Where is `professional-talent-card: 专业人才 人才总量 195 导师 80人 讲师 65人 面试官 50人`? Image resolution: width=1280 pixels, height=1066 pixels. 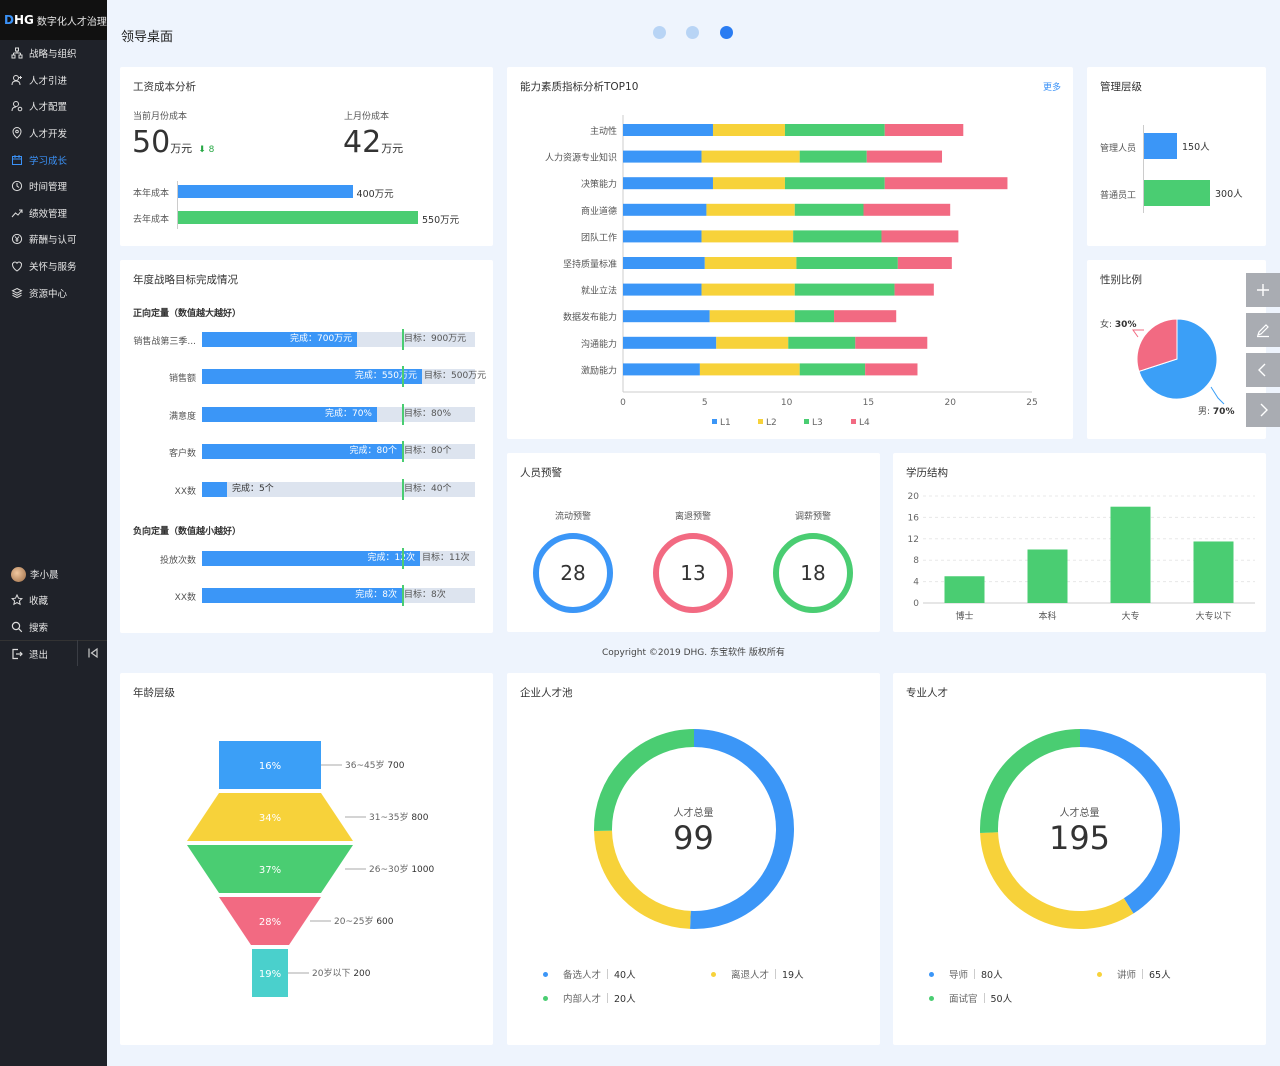 professional-talent-card: 专业人才 人才总量 195 导师 80人 讲师 65人 面试官 50人 is located at coordinates (1079, 859).